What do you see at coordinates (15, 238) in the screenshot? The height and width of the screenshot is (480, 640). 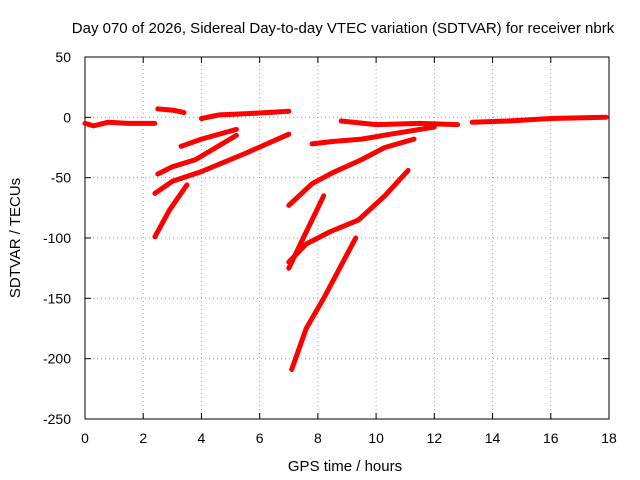 I see `y-axis-label: SDTVAR / TECUs` at bounding box center [15, 238].